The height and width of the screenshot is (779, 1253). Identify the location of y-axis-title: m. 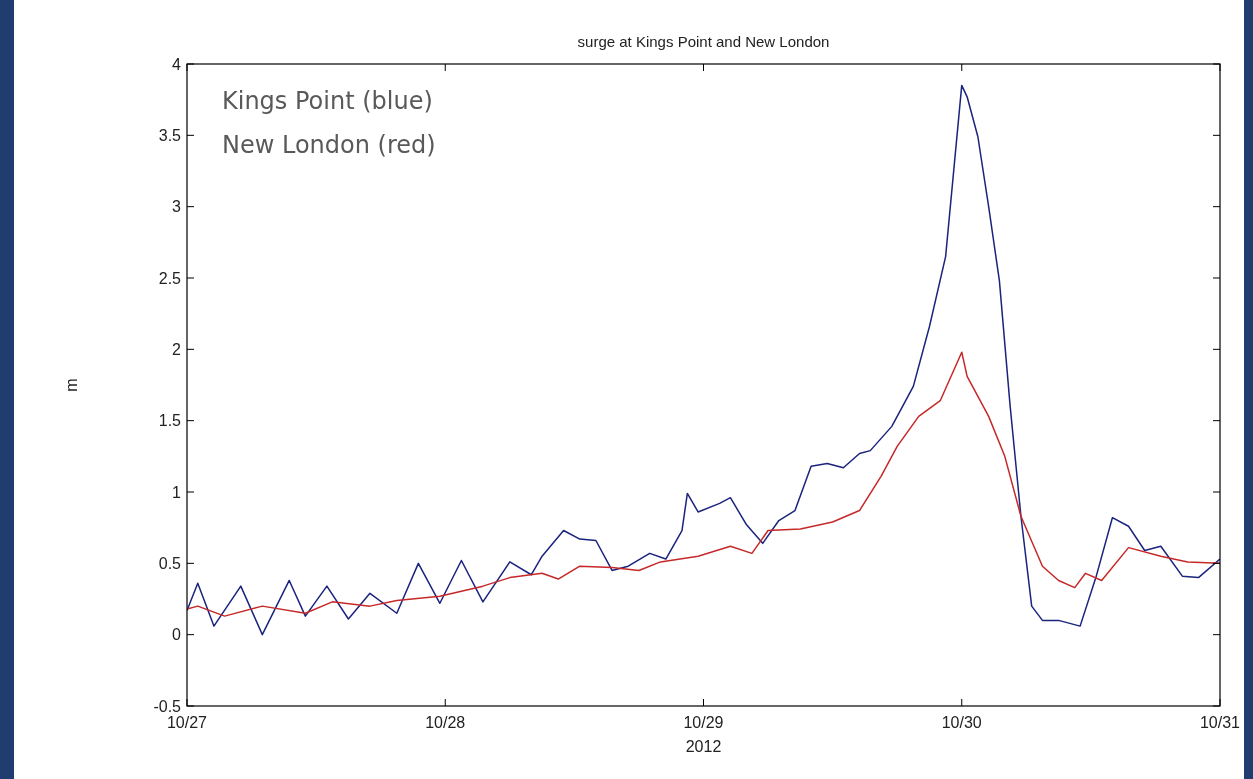
(71, 385).